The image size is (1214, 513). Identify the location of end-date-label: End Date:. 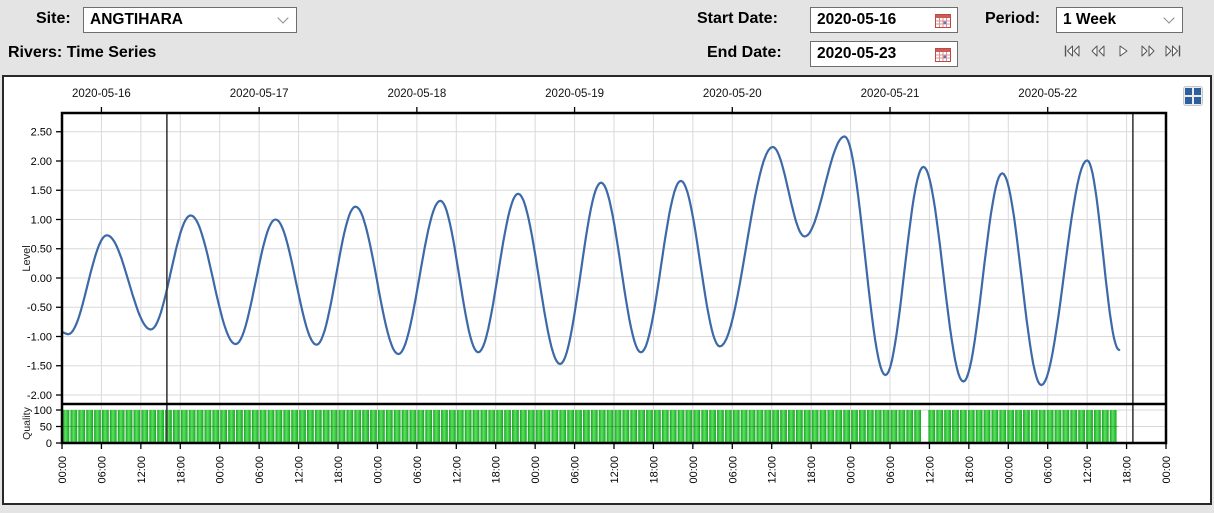
(744, 52).